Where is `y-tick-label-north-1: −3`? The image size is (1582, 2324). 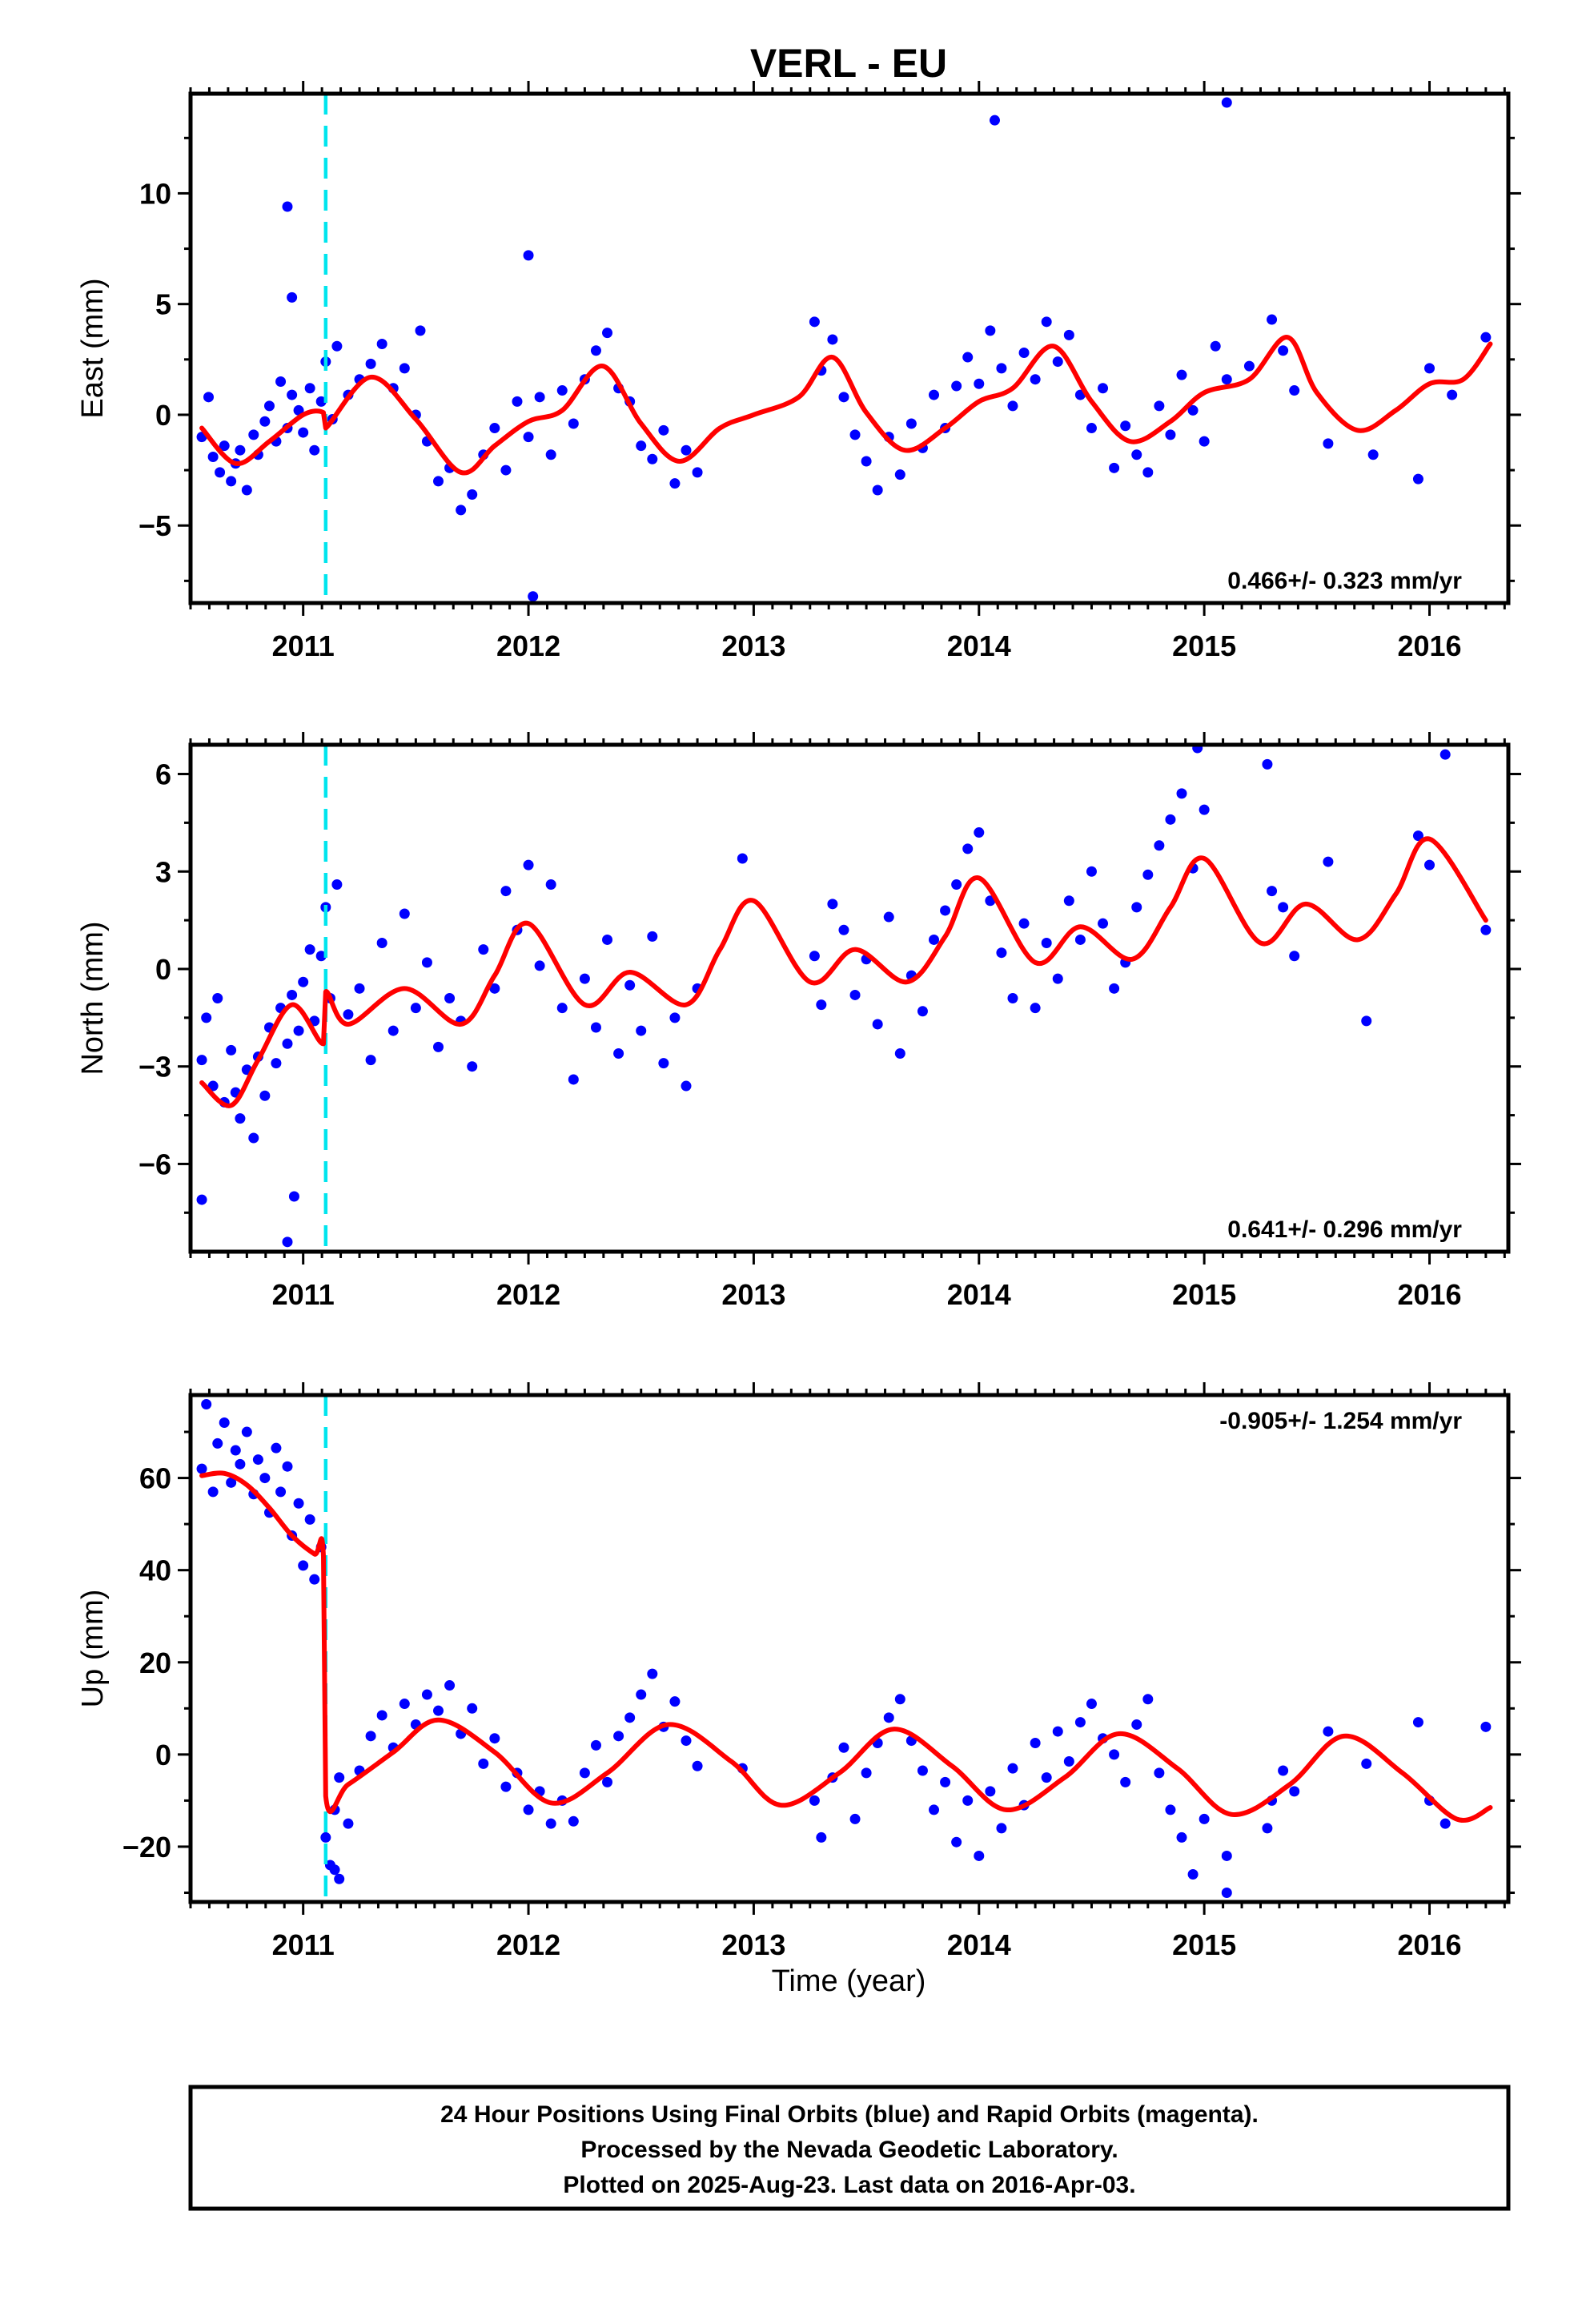 y-tick-label-north-1: −3 is located at coordinates (155, 1067).